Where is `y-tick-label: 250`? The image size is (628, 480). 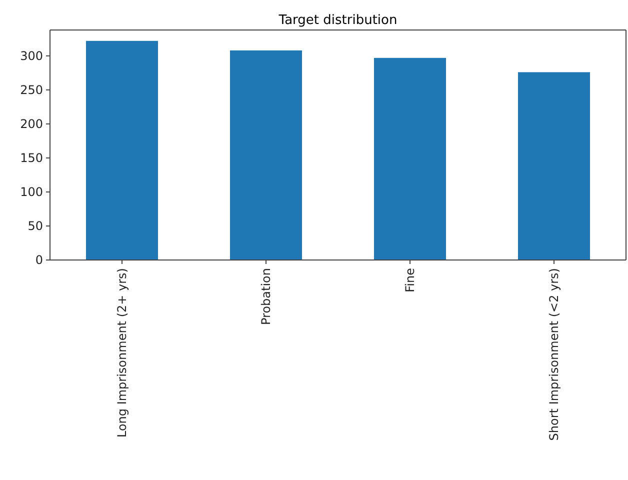 y-tick-label: 250 is located at coordinates (31, 90).